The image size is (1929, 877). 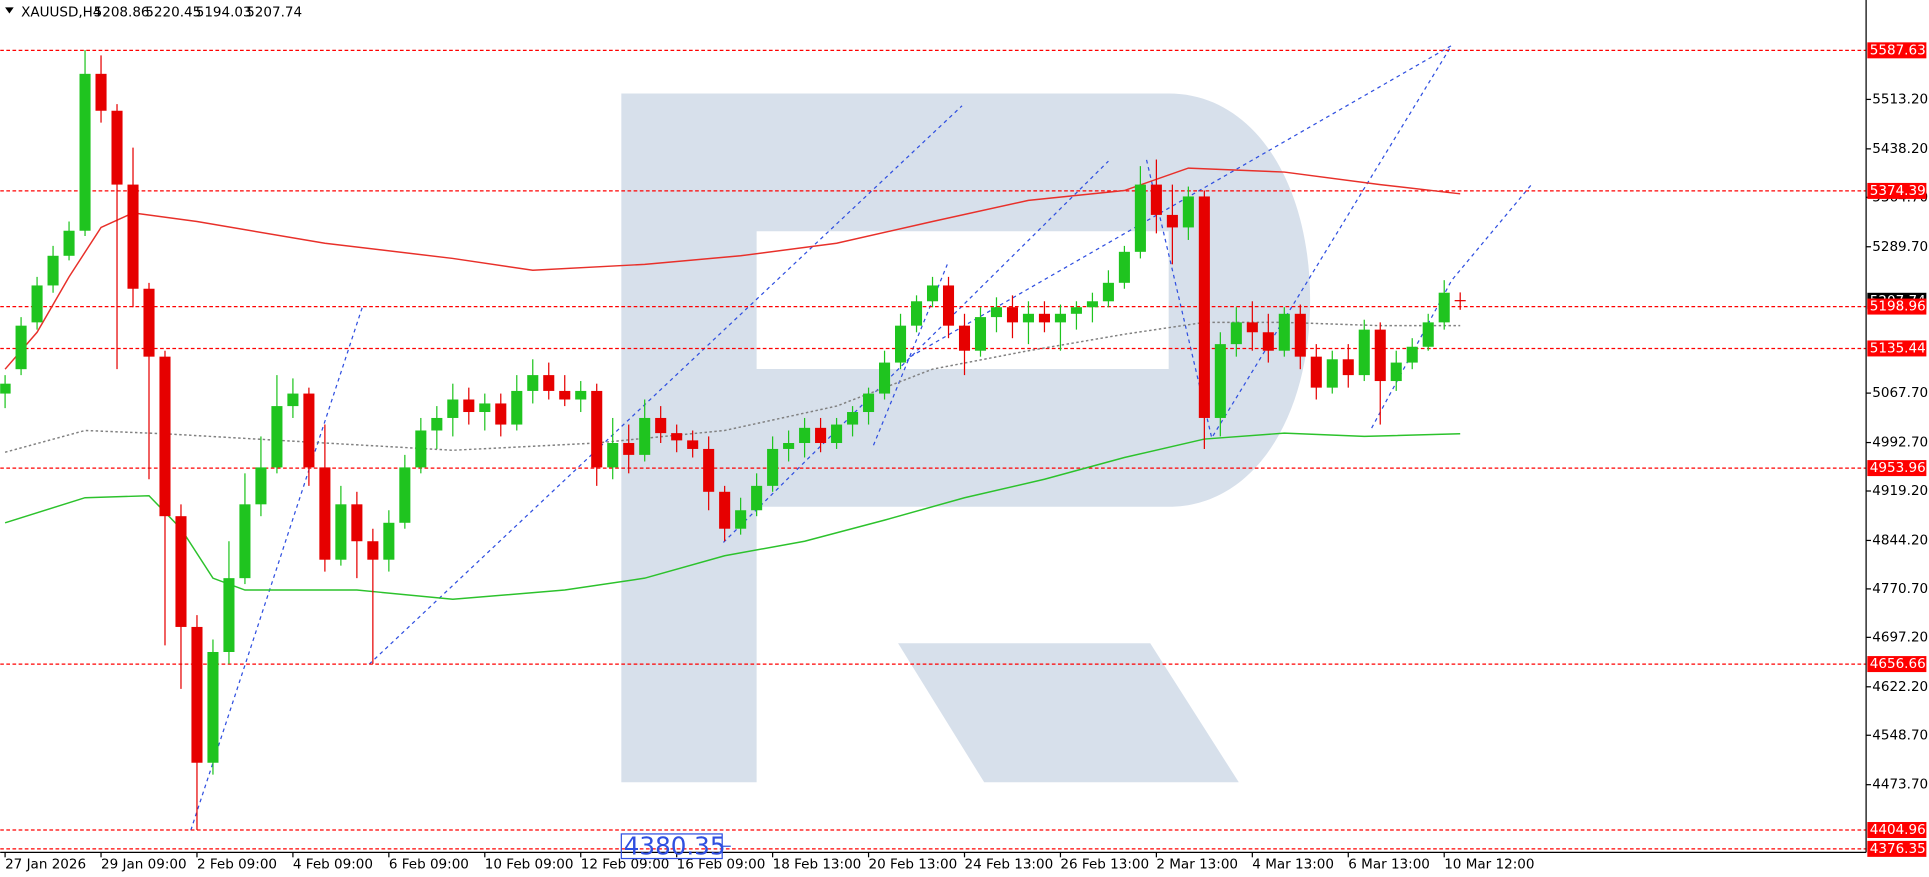 What do you see at coordinates (1197, 865) in the screenshot?
I see `x-tick-label: 2 Mar 13:00` at bounding box center [1197, 865].